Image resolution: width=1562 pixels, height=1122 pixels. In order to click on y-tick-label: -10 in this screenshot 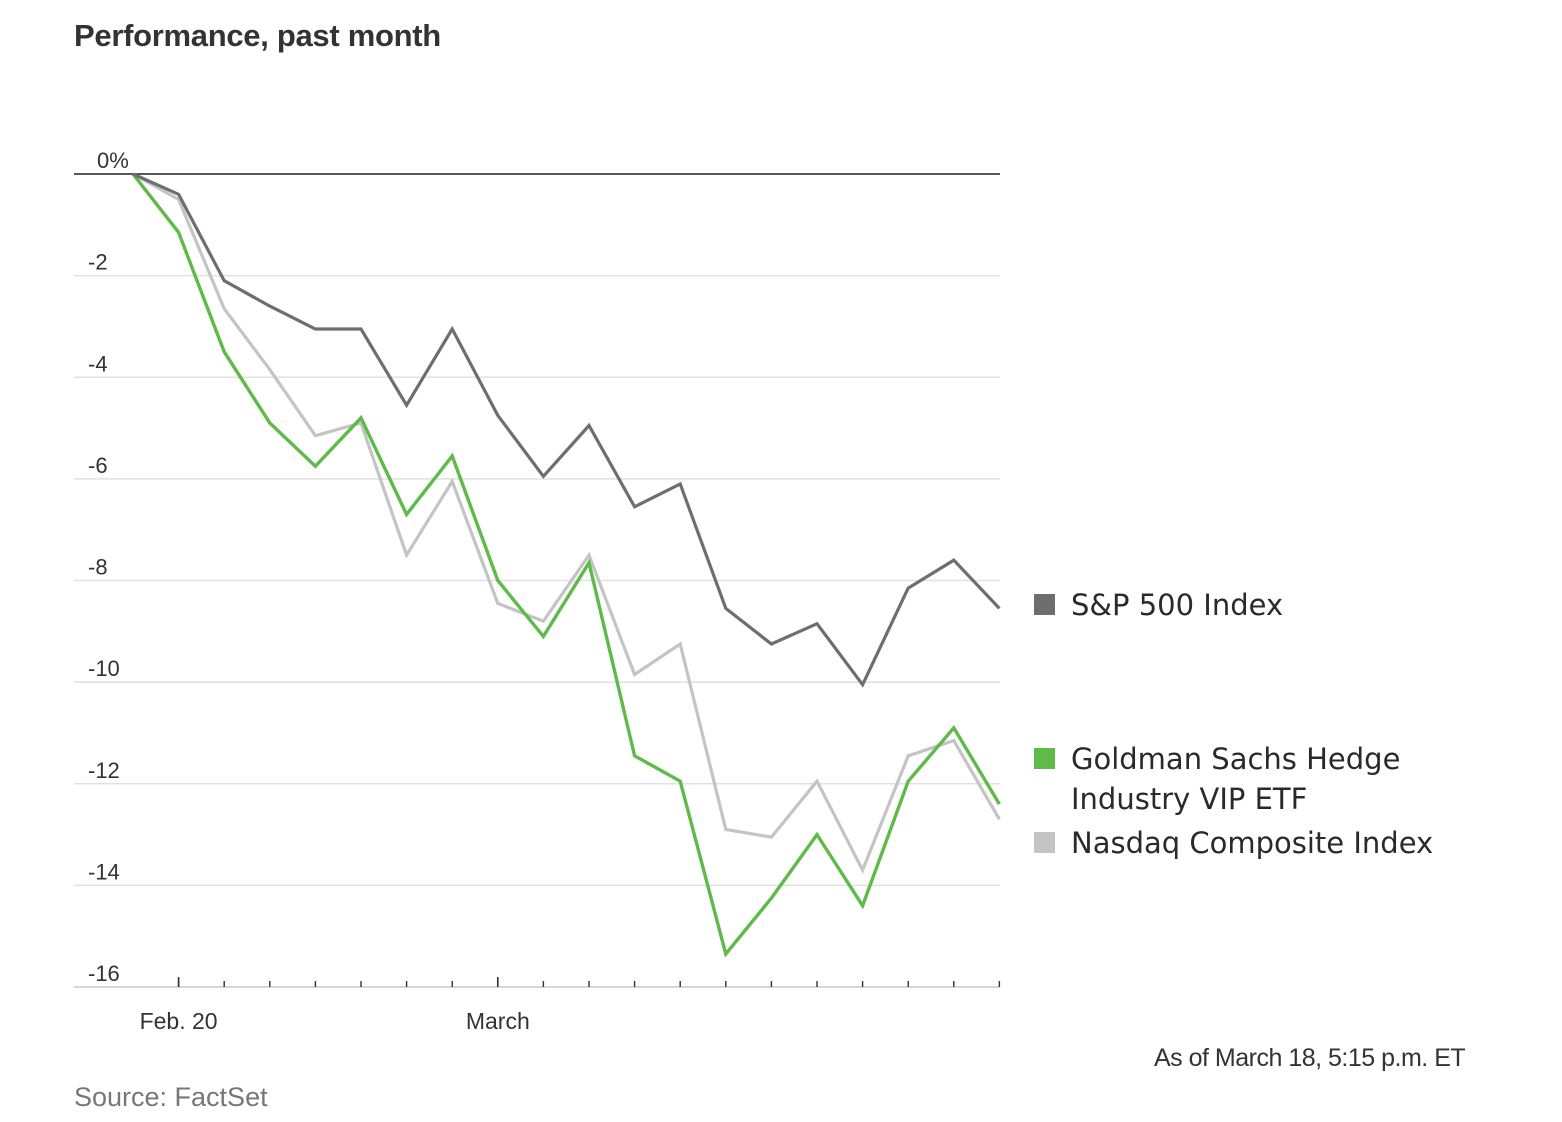, I will do `click(104, 668)`.